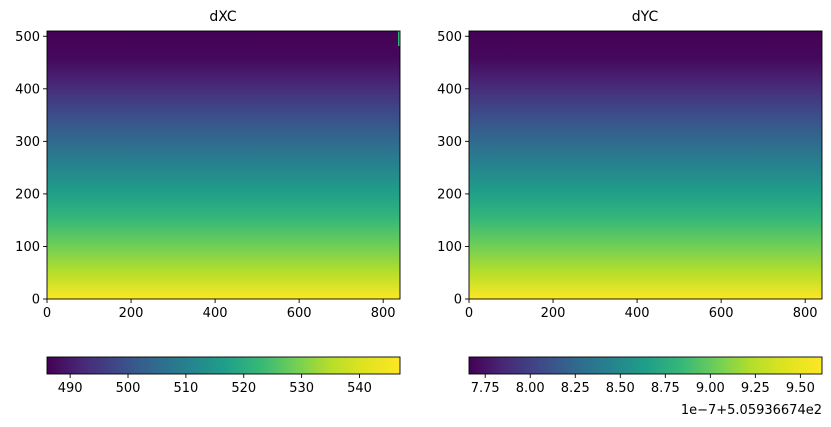  What do you see at coordinates (243, 388) in the screenshot?
I see `colorbar-tick-label: 520` at bounding box center [243, 388].